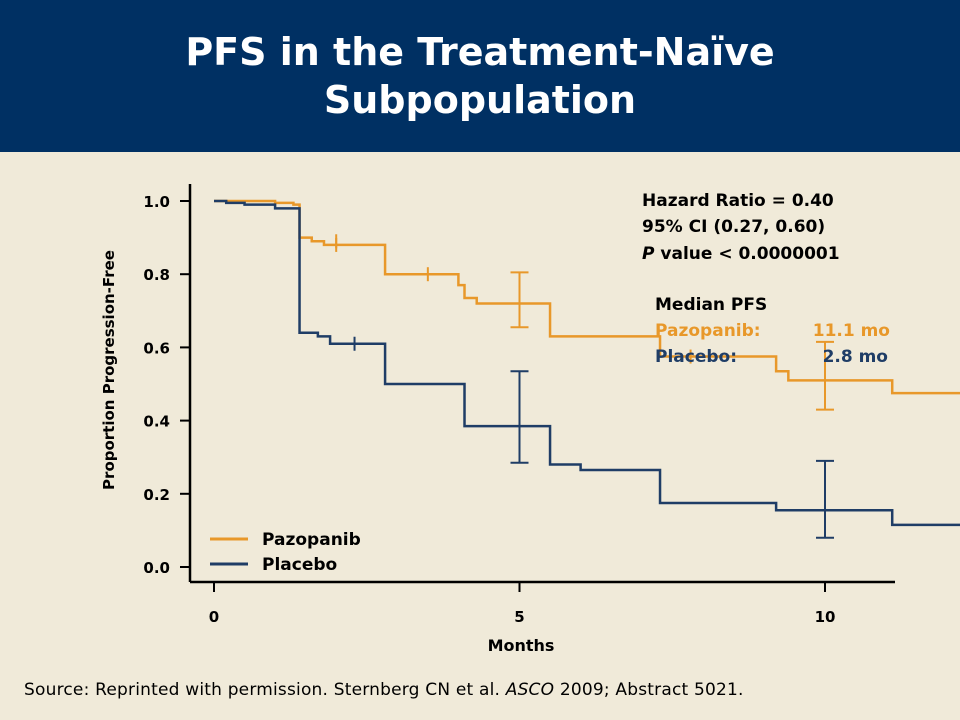 The width and height of the screenshot is (960, 720). What do you see at coordinates (156, 495) in the screenshot?
I see `y-tick-label: 0.2` at bounding box center [156, 495].